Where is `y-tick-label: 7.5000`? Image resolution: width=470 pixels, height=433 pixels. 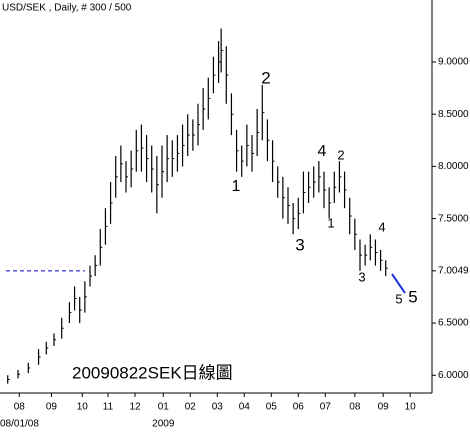 y-tick-label: 7.5000 is located at coordinates (453, 218).